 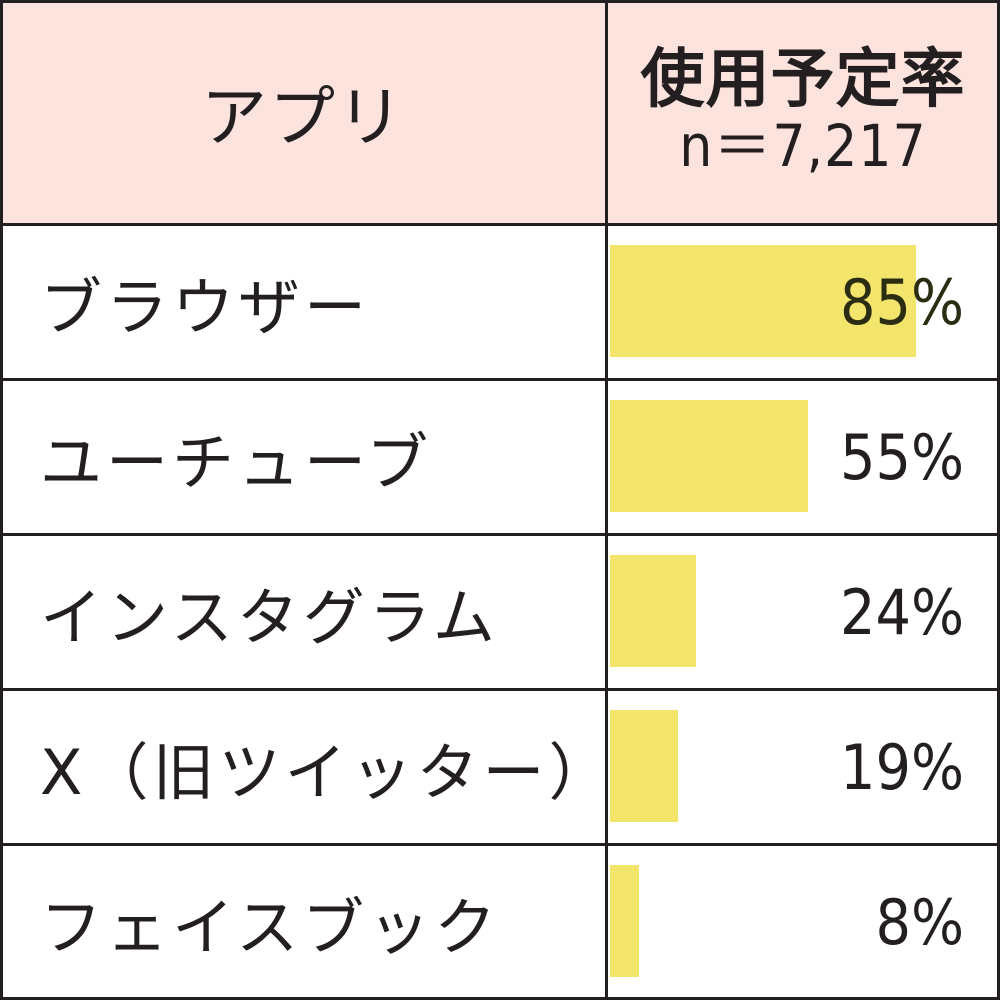 I want to click on value-label: 24%, so click(x=902, y=612).